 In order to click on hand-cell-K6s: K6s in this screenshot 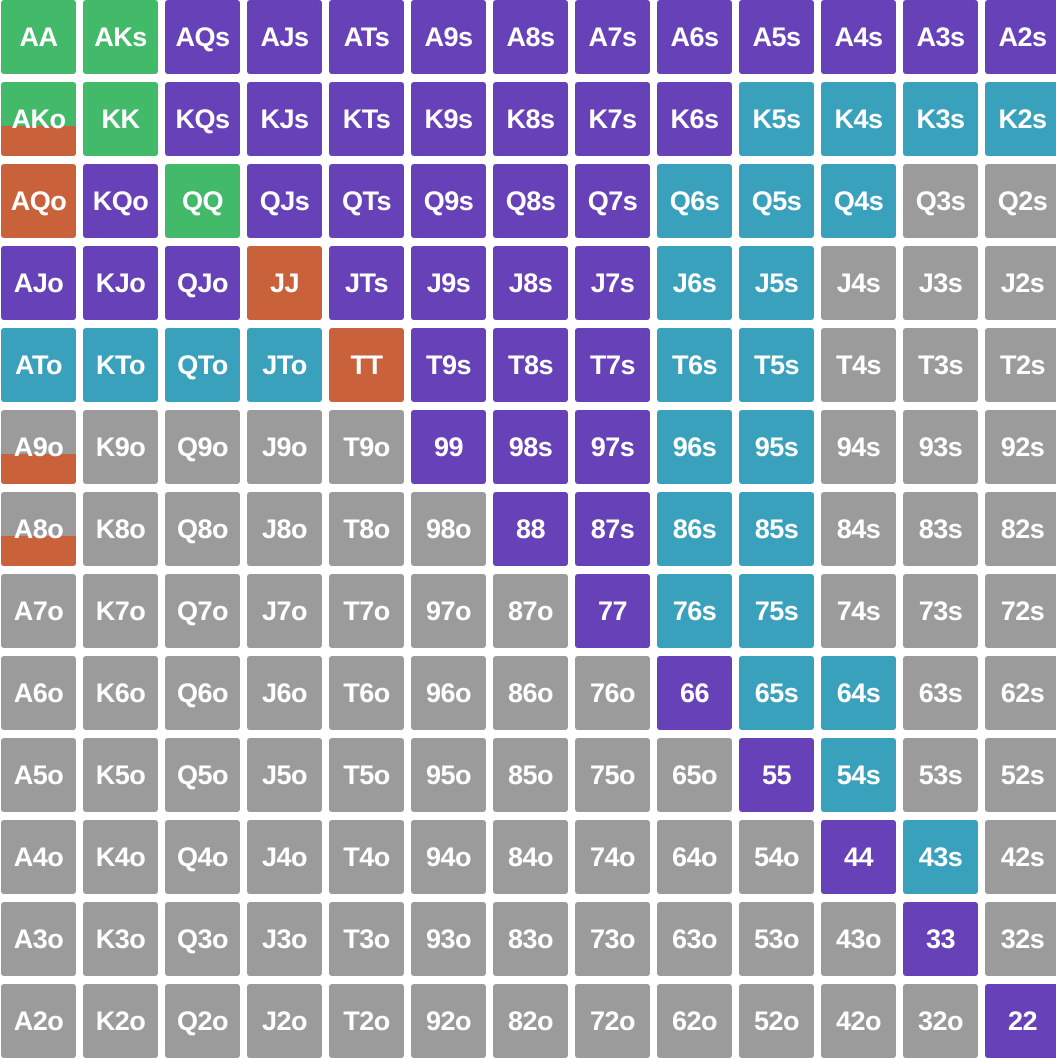, I will do `click(694, 119)`.